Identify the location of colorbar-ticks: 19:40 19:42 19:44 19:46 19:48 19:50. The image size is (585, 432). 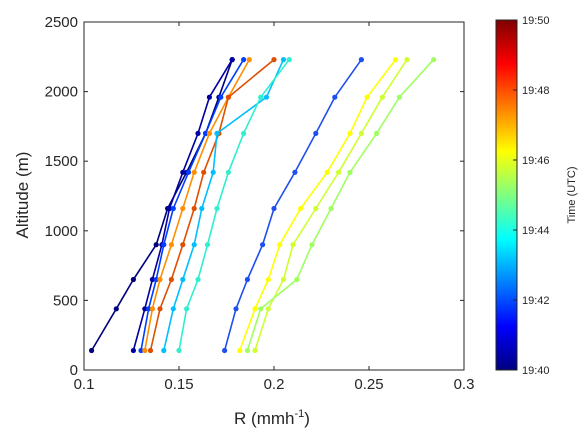
(531, 196).